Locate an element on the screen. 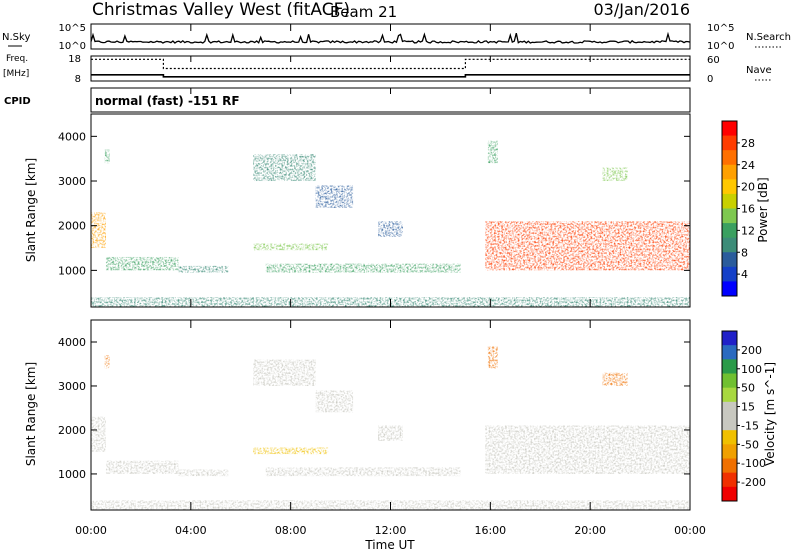 The image size is (800, 554). noise-right-tick-bottom: 10^0 is located at coordinates (720, 46).